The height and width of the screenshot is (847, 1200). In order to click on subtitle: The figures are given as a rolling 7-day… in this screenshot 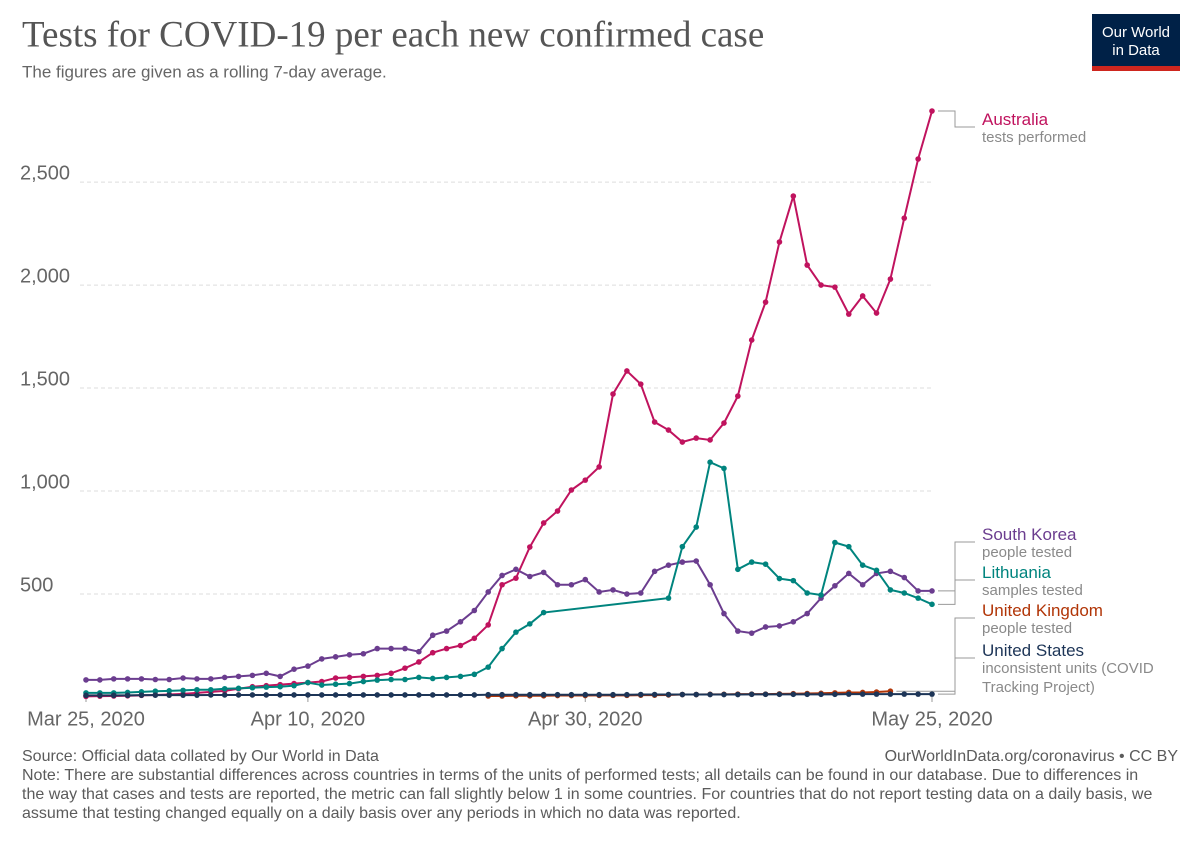, I will do `click(204, 71)`.